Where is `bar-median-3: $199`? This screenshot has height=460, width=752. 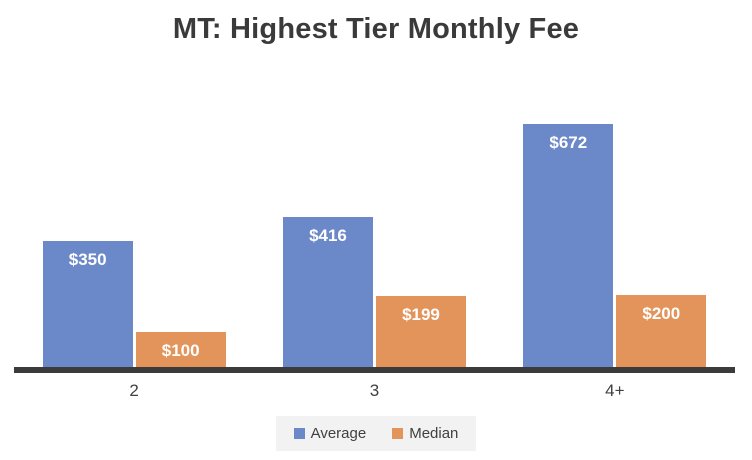
bar-median-3: $199 is located at coordinates (420, 332).